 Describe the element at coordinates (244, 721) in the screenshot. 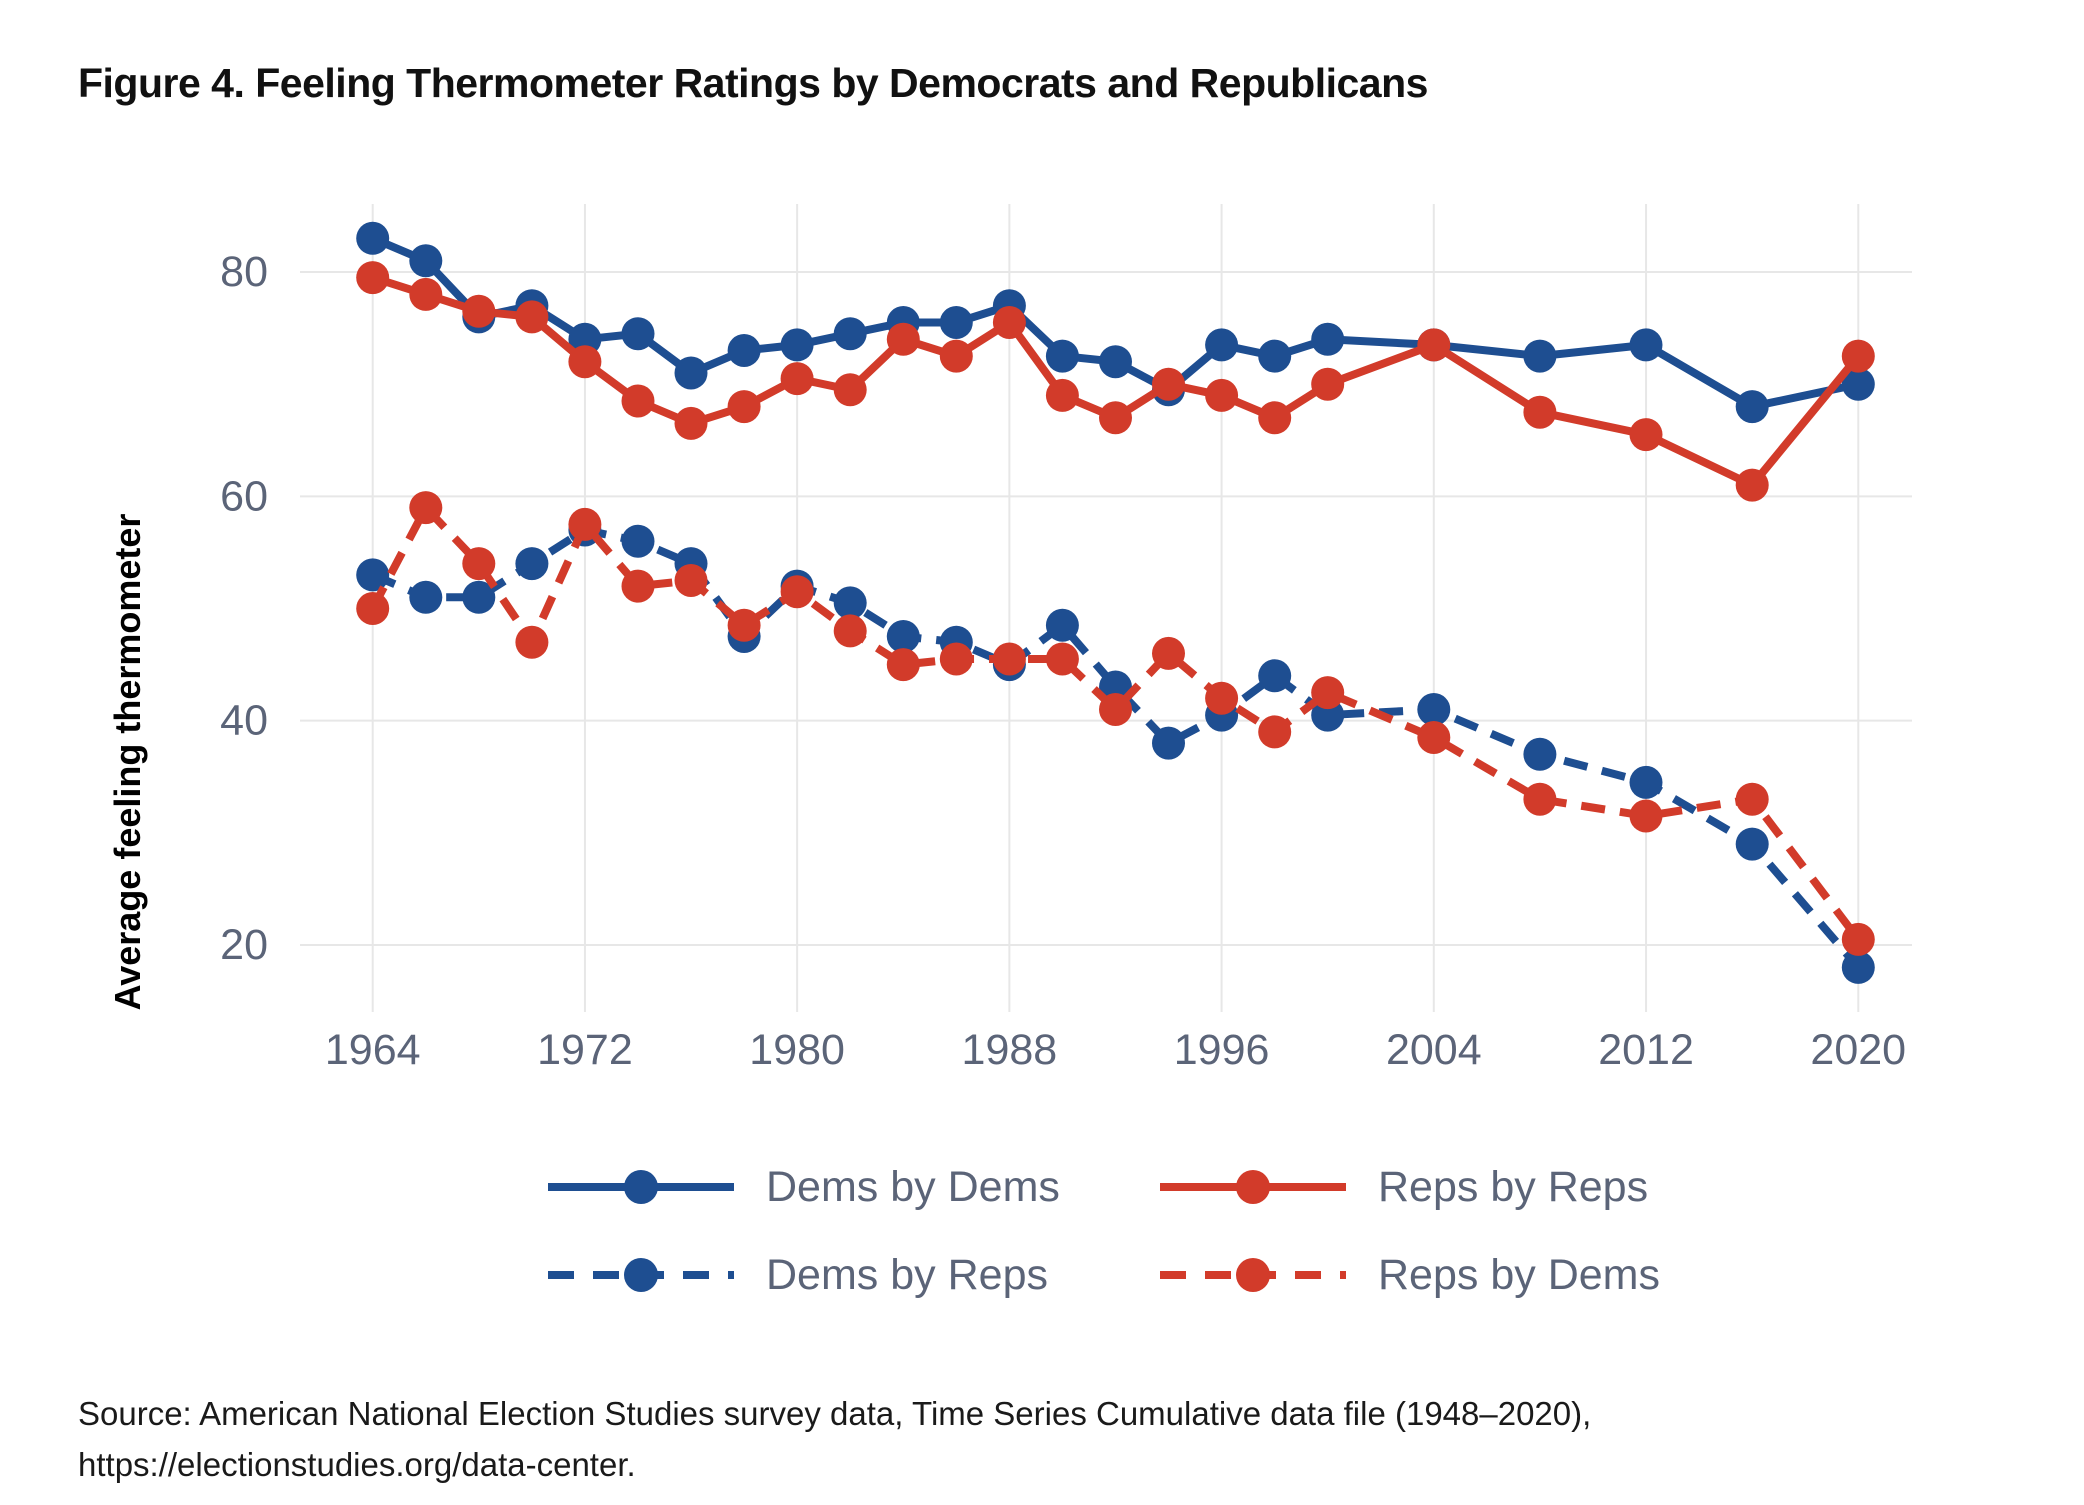

I see `y-tick-label: 40` at that location.